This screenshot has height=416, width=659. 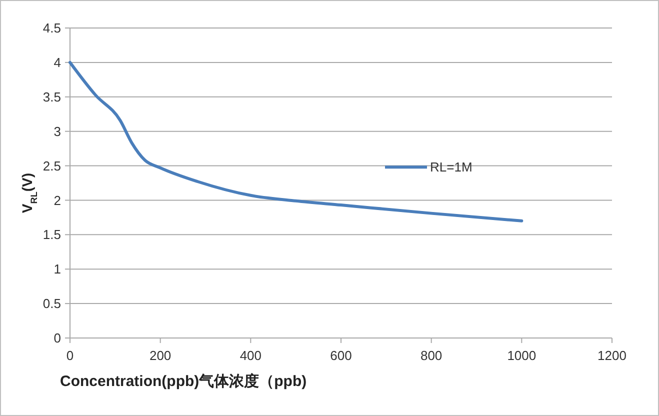 What do you see at coordinates (57, 62) in the screenshot?
I see `y-tick-label: 4` at bounding box center [57, 62].